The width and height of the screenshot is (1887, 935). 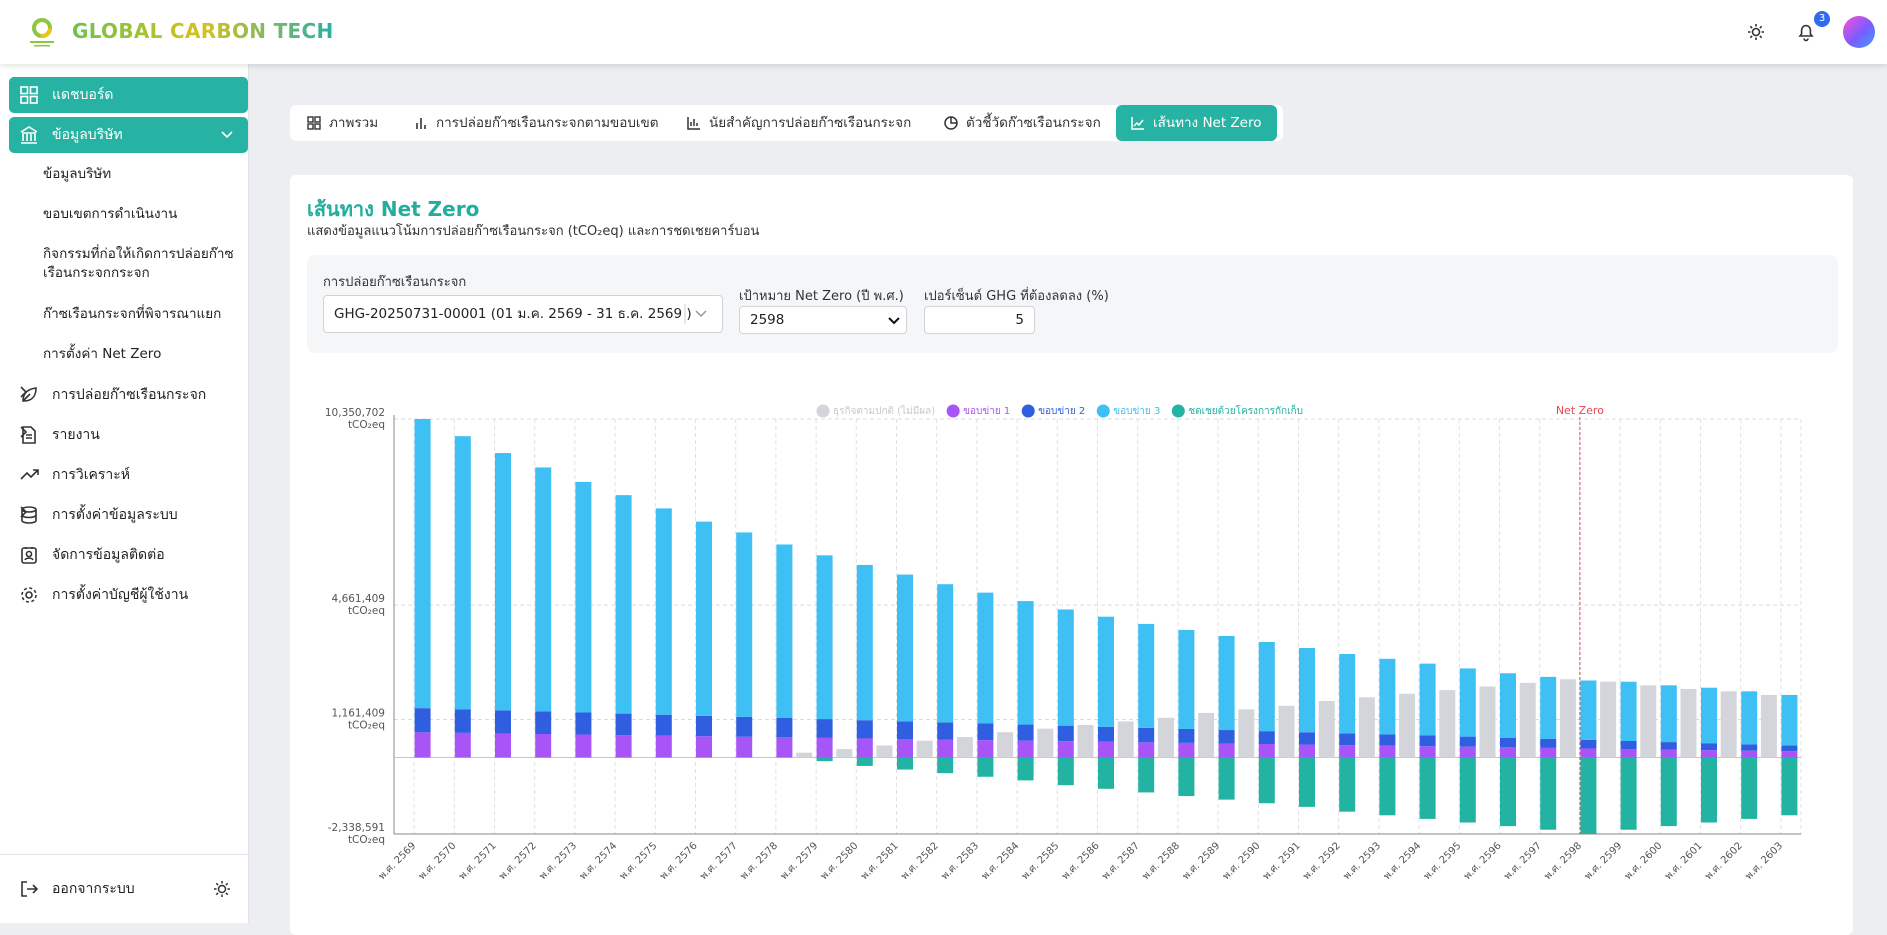 What do you see at coordinates (639, 861) in the screenshot?
I see `x-tick-label: พ.ศ. 2575` at bounding box center [639, 861].